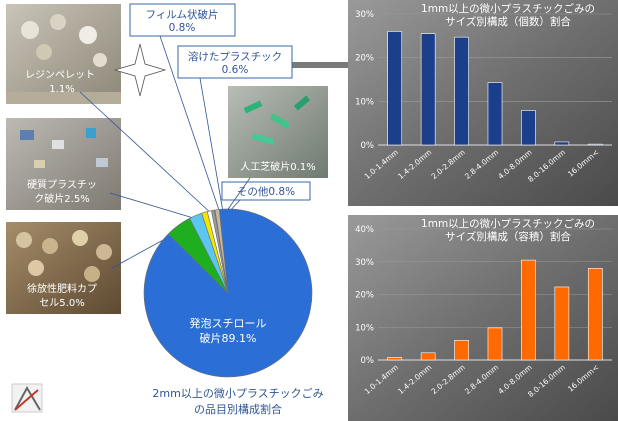  Describe the element at coordinates (63, 268) in the screenshot. I see `fertilizer-capsule-photo: 徐放性肥料カプ セル5.0%` at that location.